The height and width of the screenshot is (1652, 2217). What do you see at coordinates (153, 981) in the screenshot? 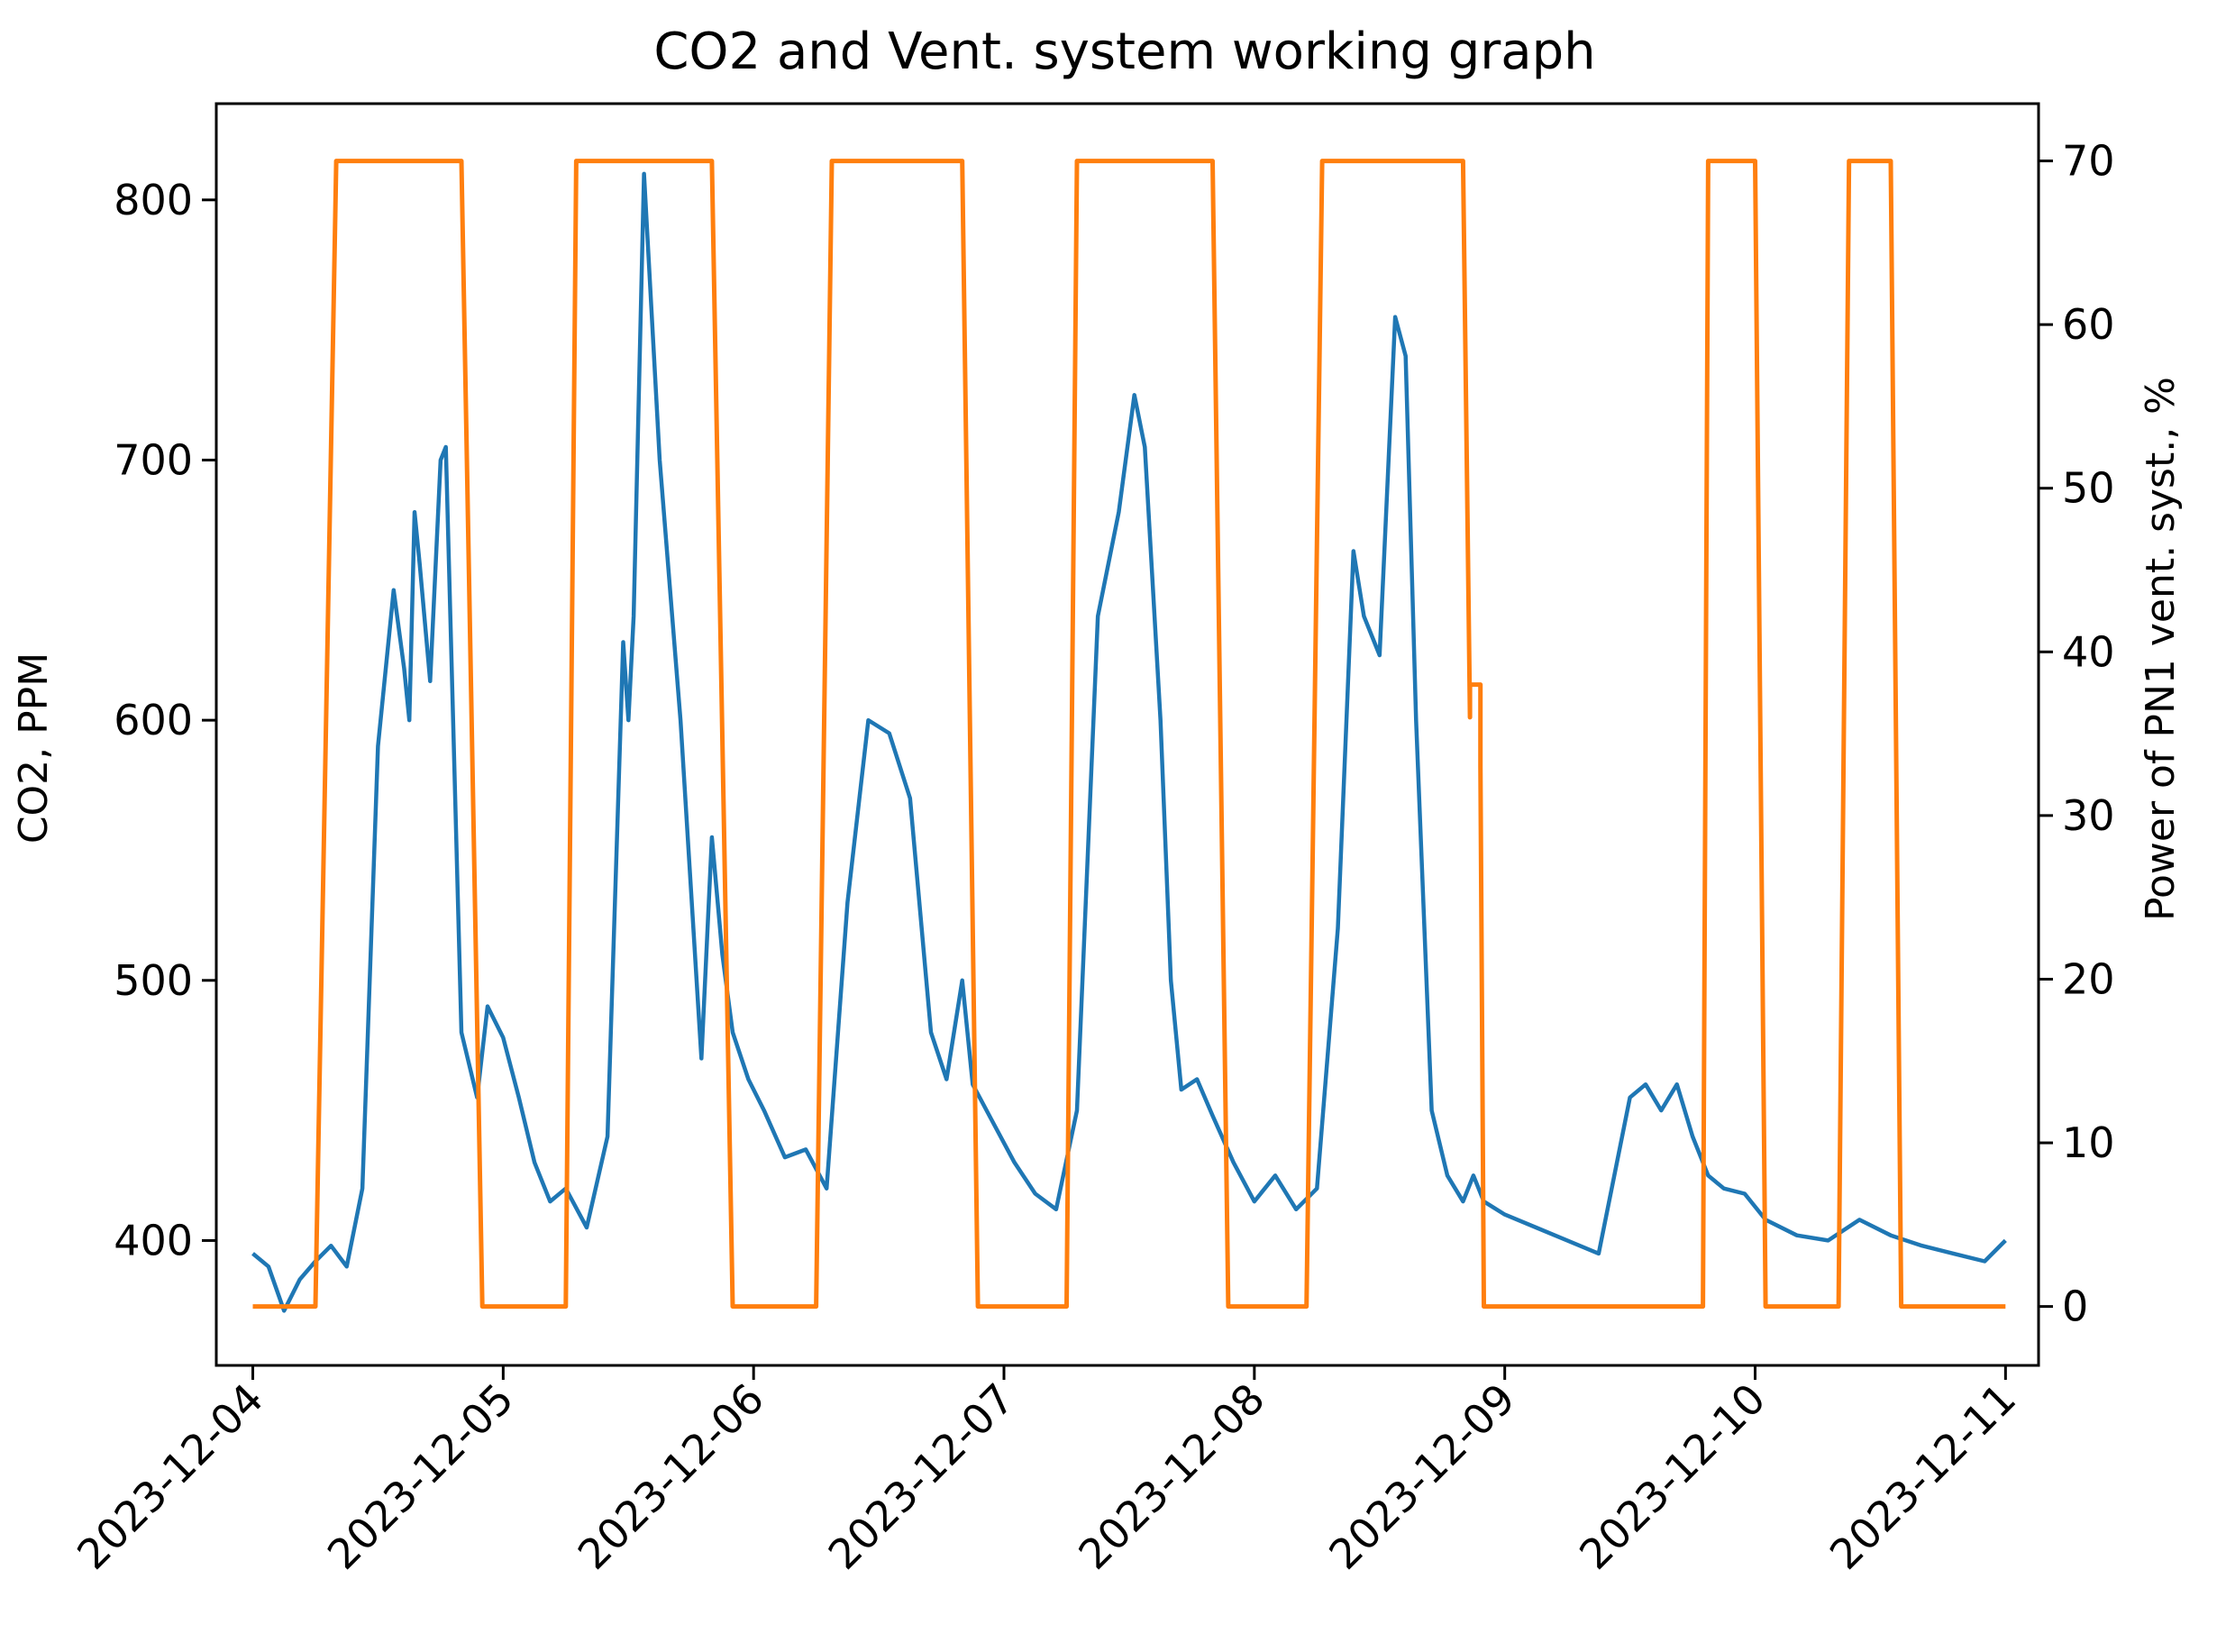
I see `y-tick-label-left: 500` at bounding box center [153, 981].